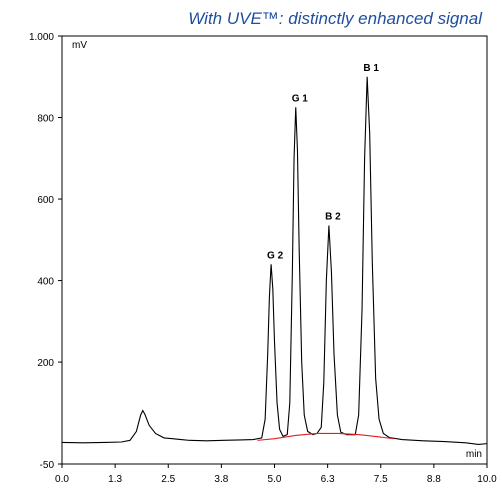 This screenshot has height=490, width=502. What do you see at coordinates (275, 255) in the screenshot?
I see `peak-label: G 2` at bounding box center [275, 255].